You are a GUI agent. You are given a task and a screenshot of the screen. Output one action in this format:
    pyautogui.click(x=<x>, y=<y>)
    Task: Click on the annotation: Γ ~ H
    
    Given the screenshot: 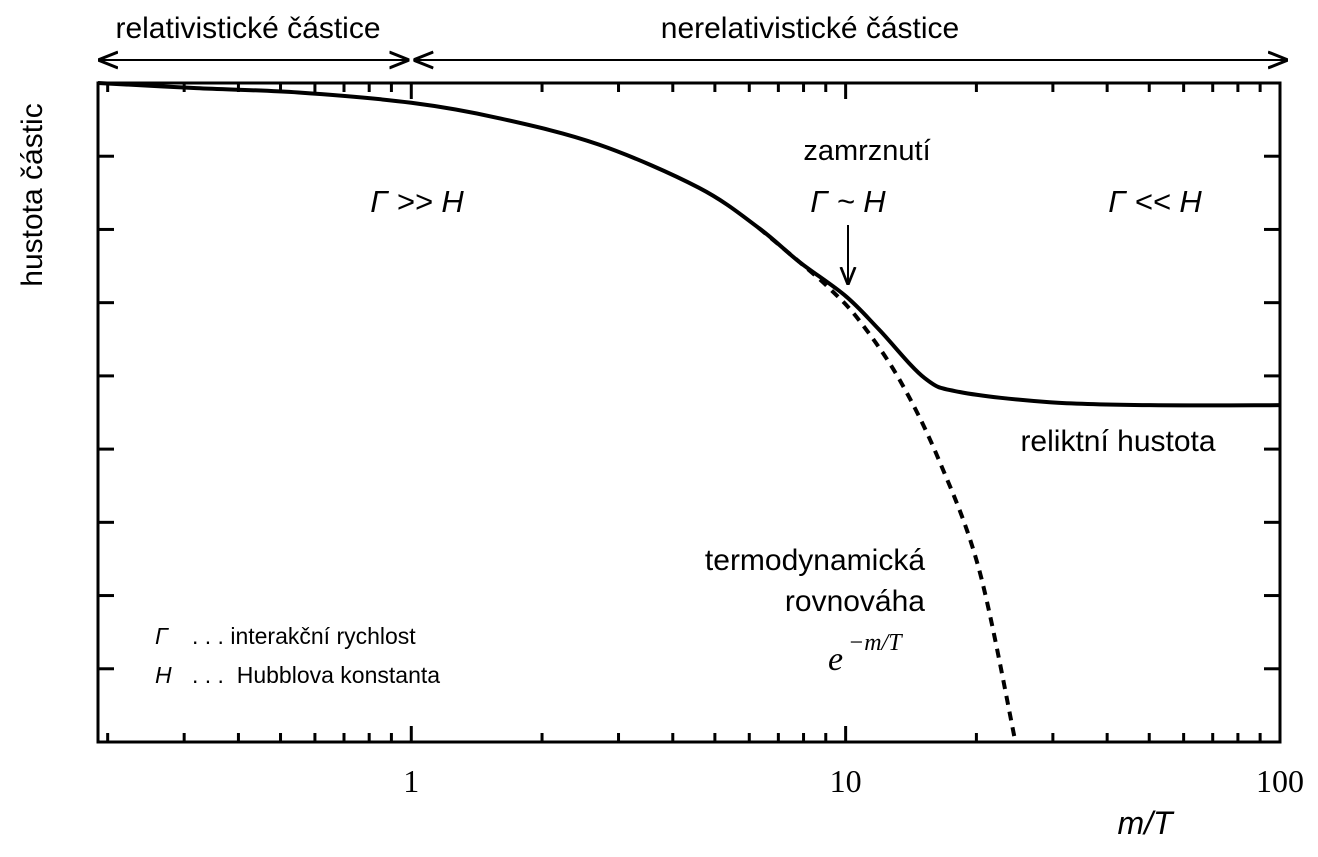 What is the action you would take?
    pyautogui.click(x=848, y=201)
    